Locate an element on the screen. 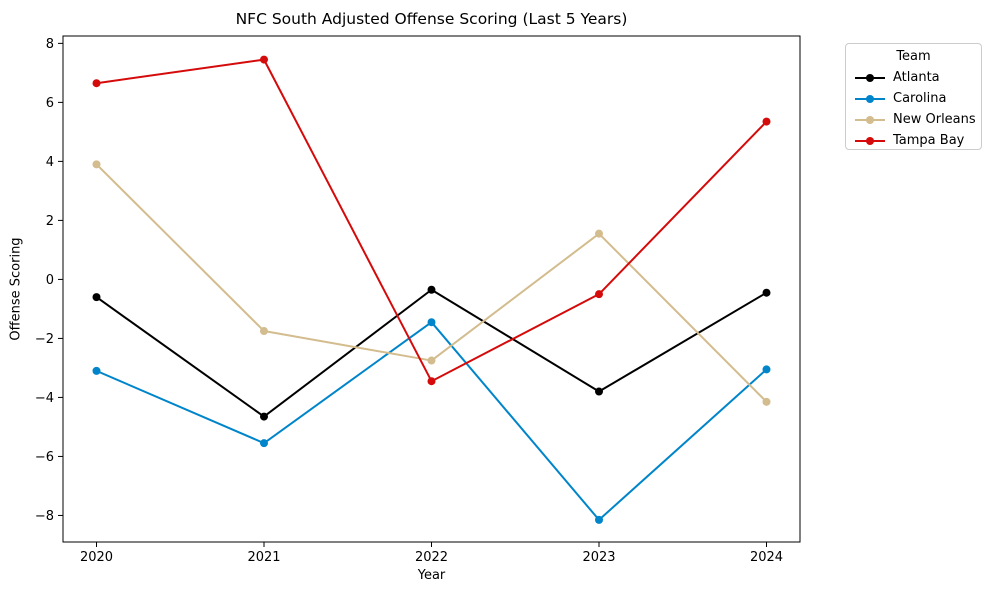 The height and width of the screenshot is (600, 1000). x-tick-label: 2022 is located at coordinates (431, 557).